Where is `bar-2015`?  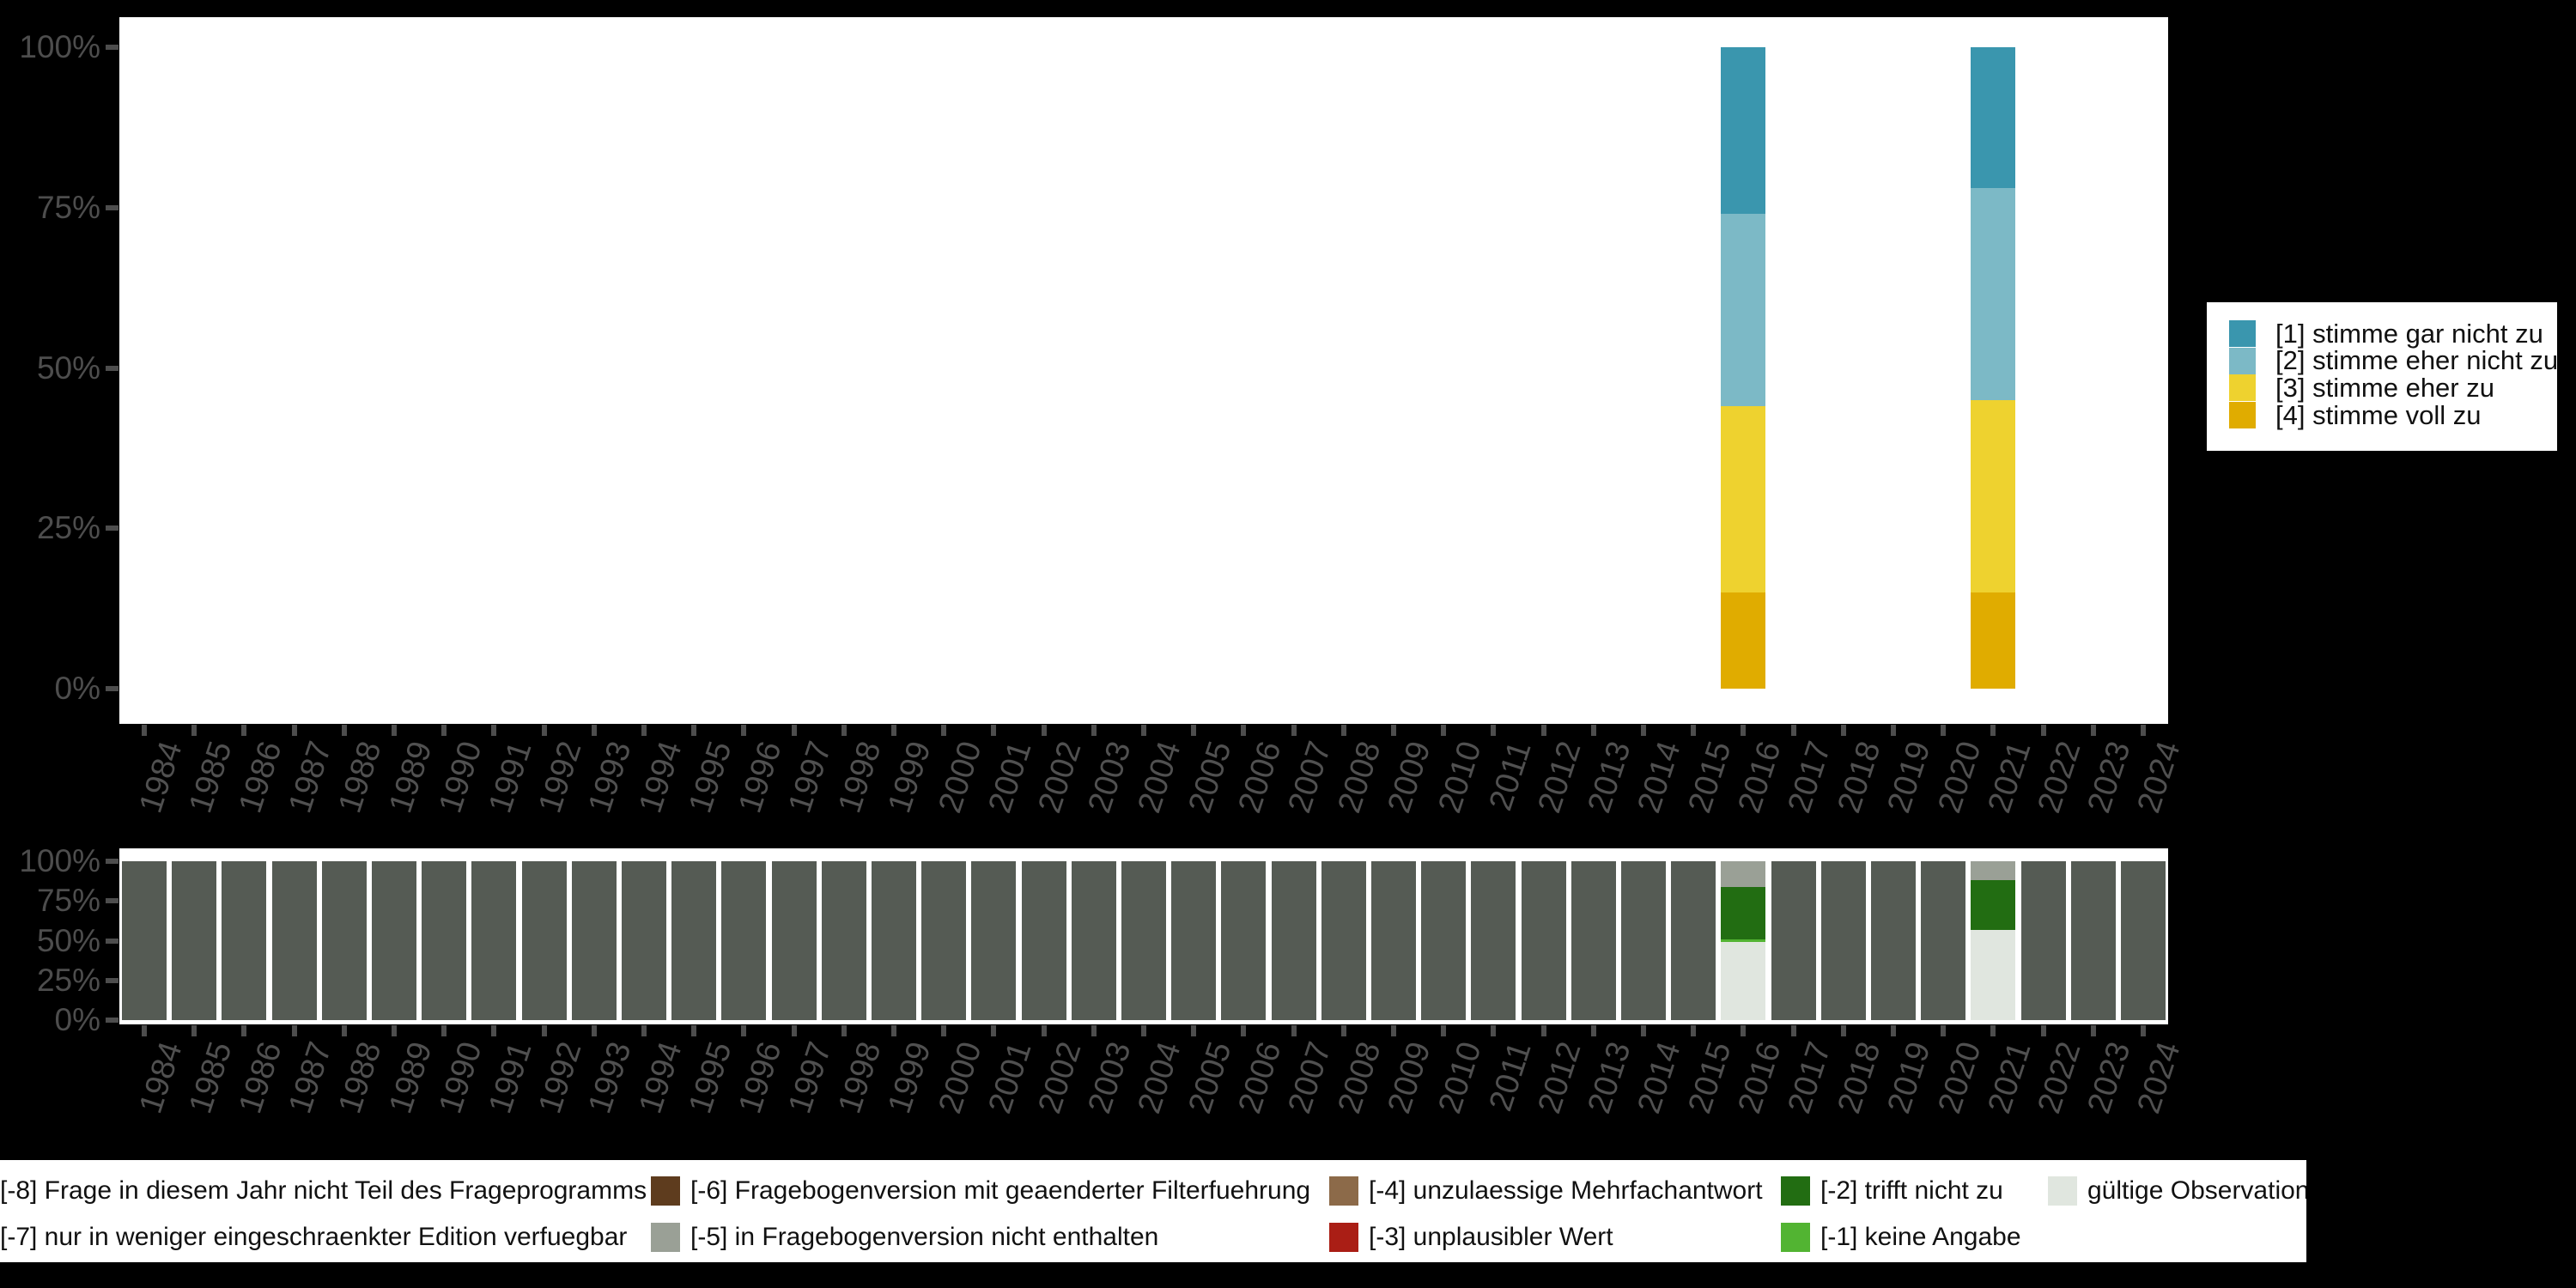
bar-2015 is located at coordinates (1693, 940).